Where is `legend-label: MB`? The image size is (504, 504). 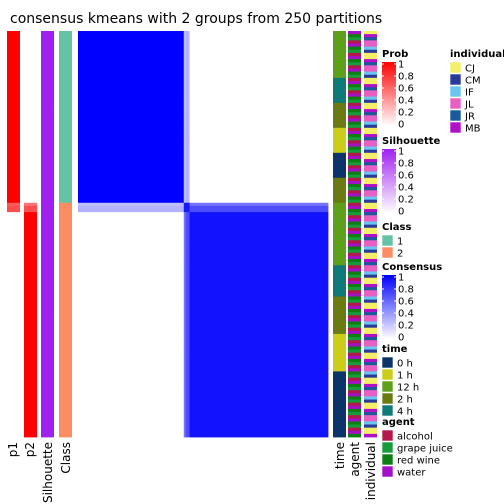 legend-label: MB is located at coordinates (473, 129).